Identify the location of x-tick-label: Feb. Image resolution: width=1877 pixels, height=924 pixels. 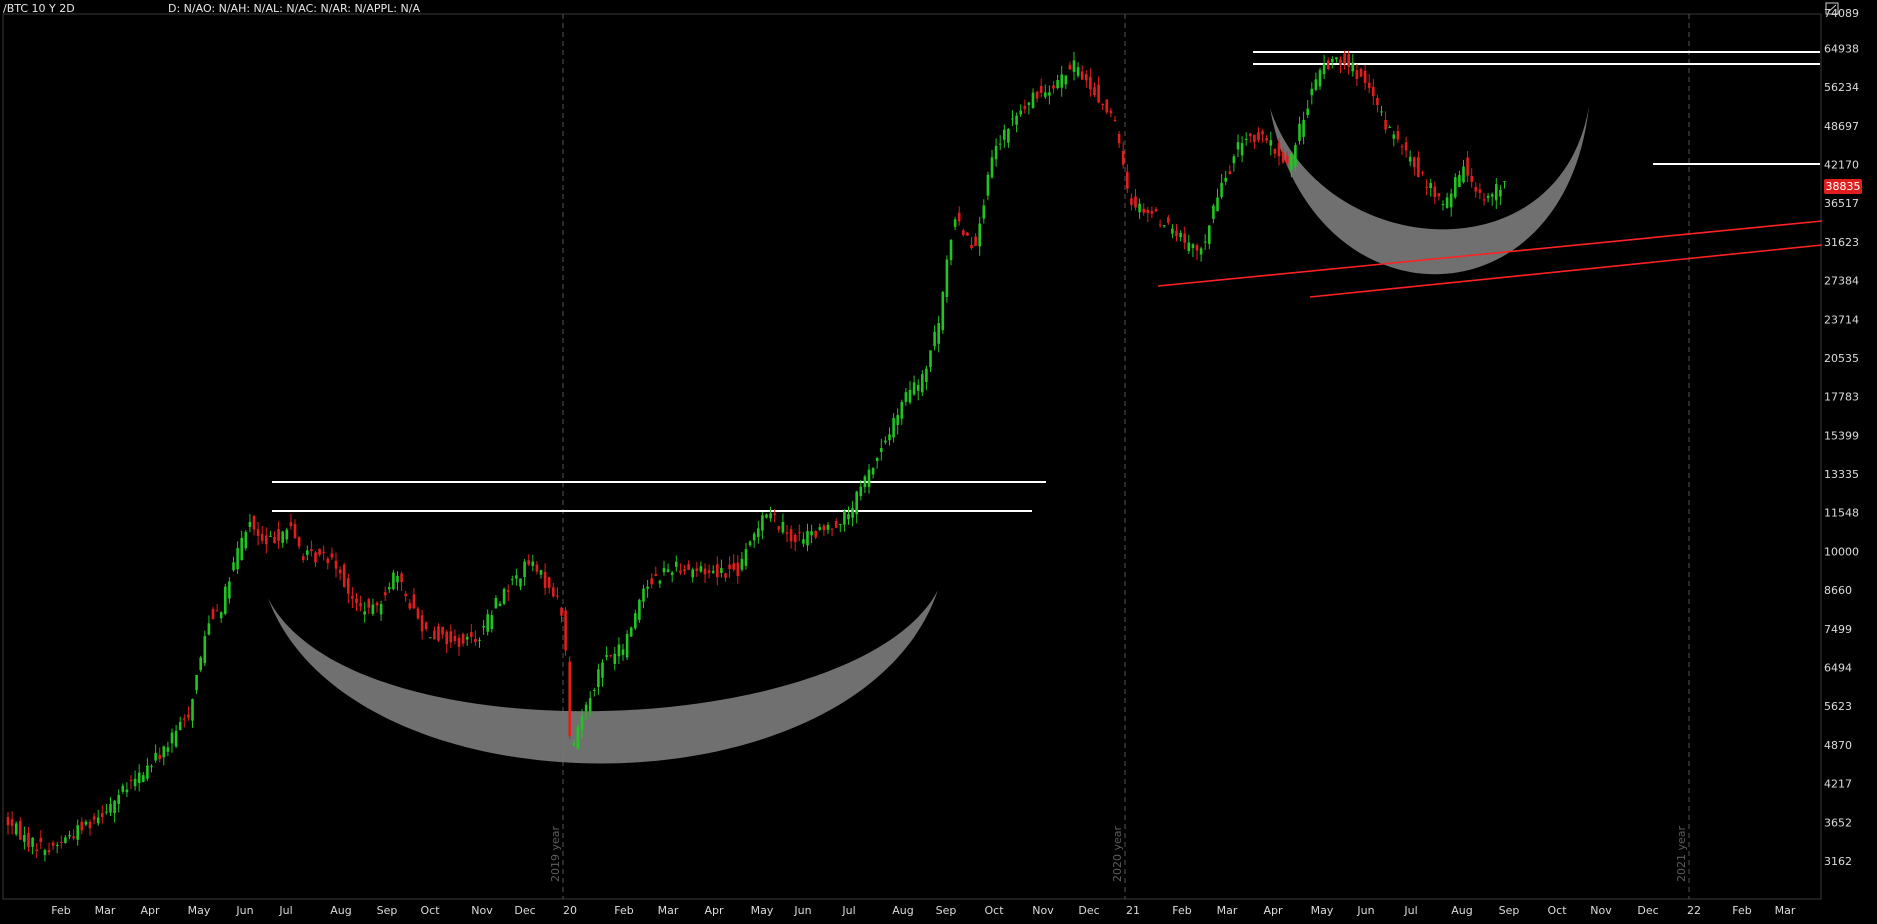
(623, 910).